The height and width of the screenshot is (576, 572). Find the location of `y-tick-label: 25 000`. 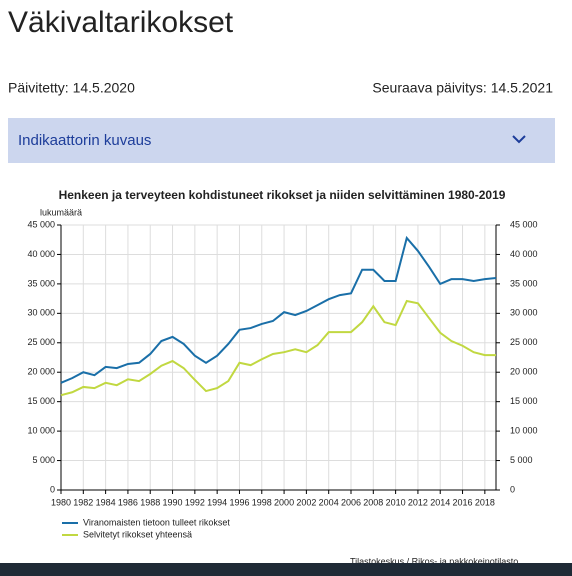

y-tick-label: 25 000 is located at coordinates (41, 342).